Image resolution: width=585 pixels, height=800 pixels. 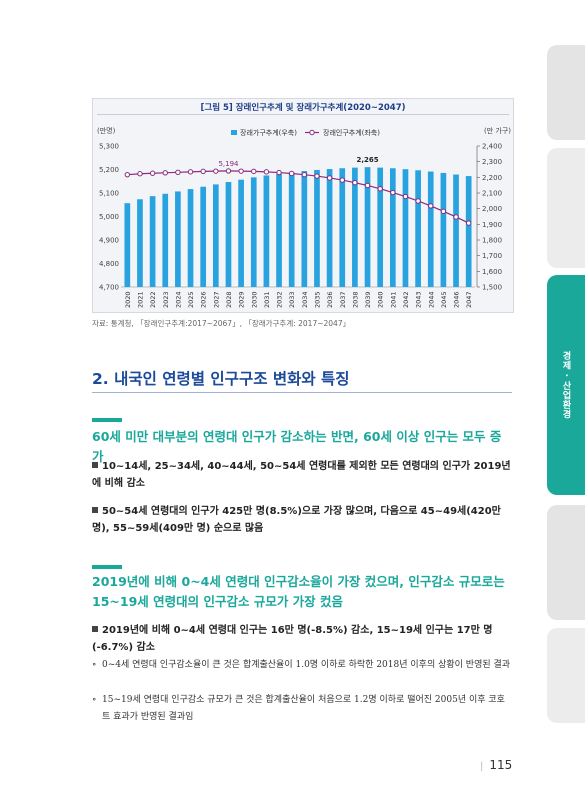 What do you see at coordinates (368, 299) in the screenshot?
I see `x-axis-tick-label: 2039` at bounding box center [368, 299].